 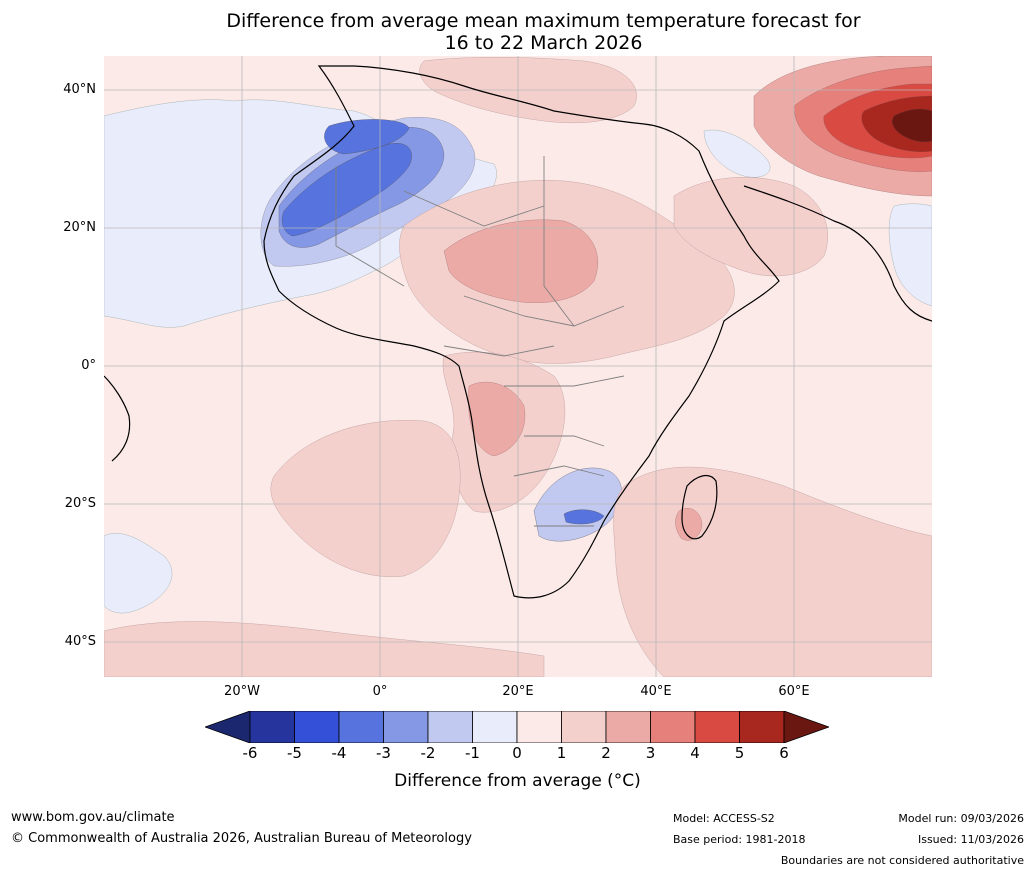 I want to click on colorbar-over-triangle, so click(x=806, y=727).